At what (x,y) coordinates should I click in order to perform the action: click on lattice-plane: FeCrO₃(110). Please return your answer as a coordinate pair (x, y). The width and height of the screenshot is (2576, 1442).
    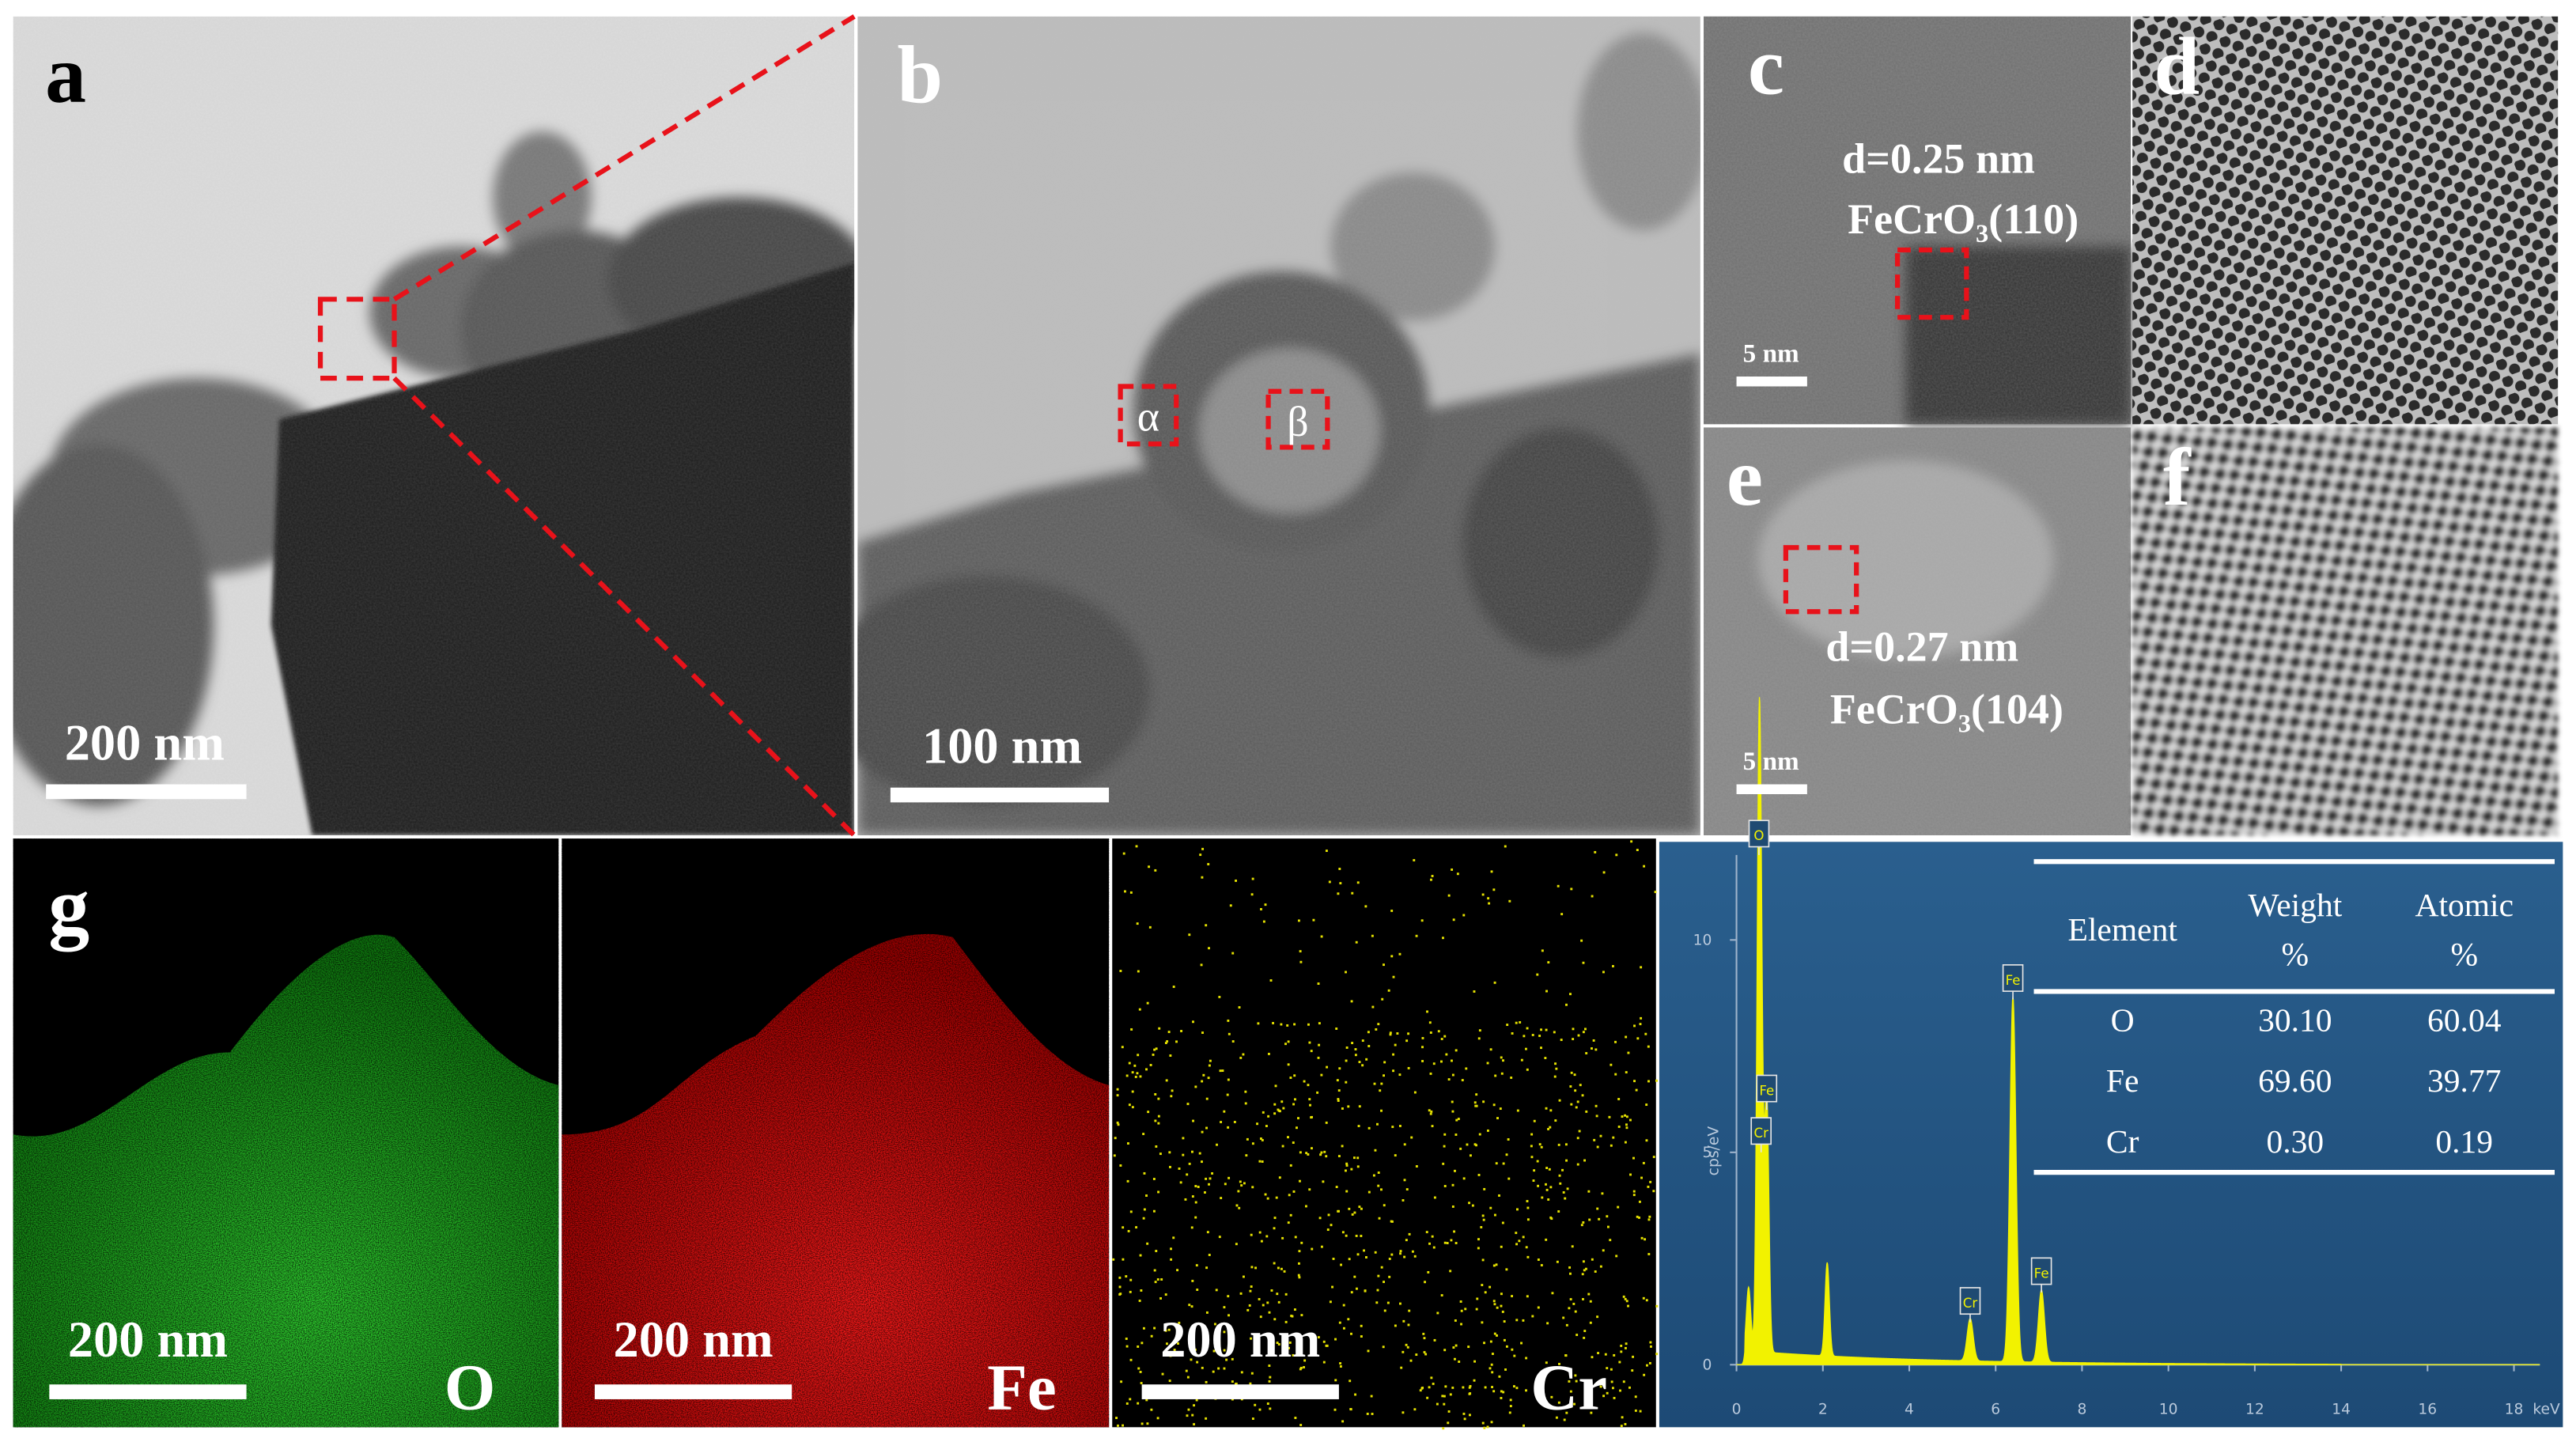
    Looking at the image, I should click on (1963, 219).